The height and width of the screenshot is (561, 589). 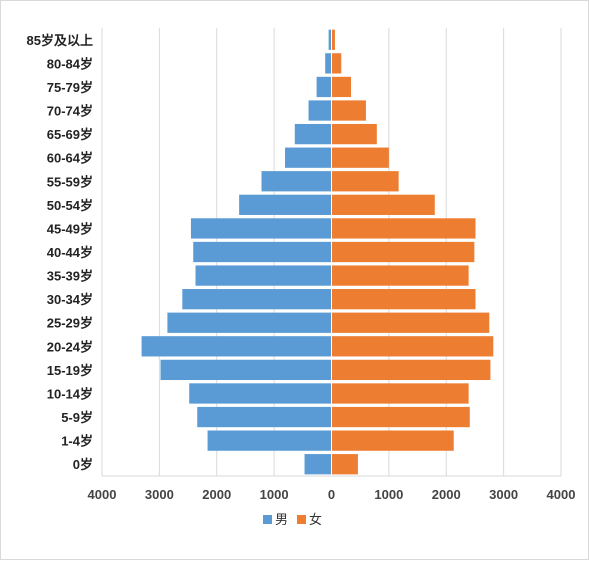 I want to click on category-label: 85岁及以上, so click(x=60, y=40).